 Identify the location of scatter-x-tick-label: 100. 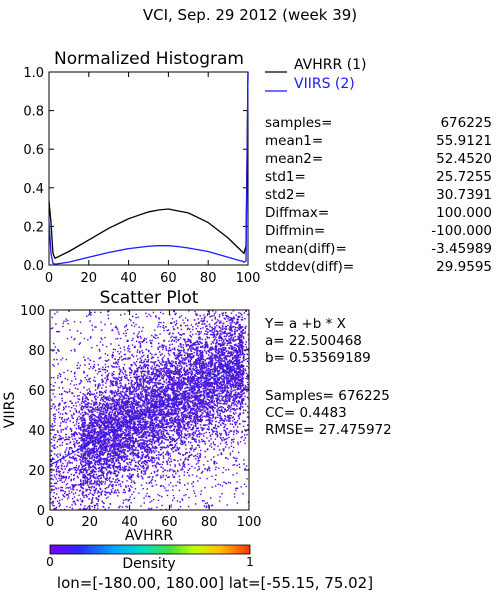
(249, 522).